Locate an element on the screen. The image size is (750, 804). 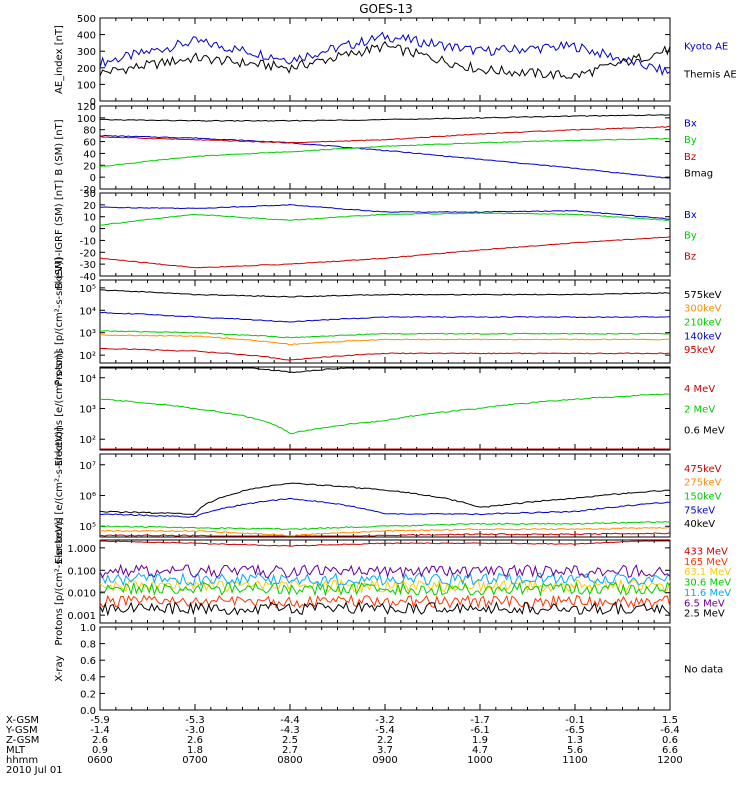
footer-cell: 0.9 is located at coordinates (100, 750).